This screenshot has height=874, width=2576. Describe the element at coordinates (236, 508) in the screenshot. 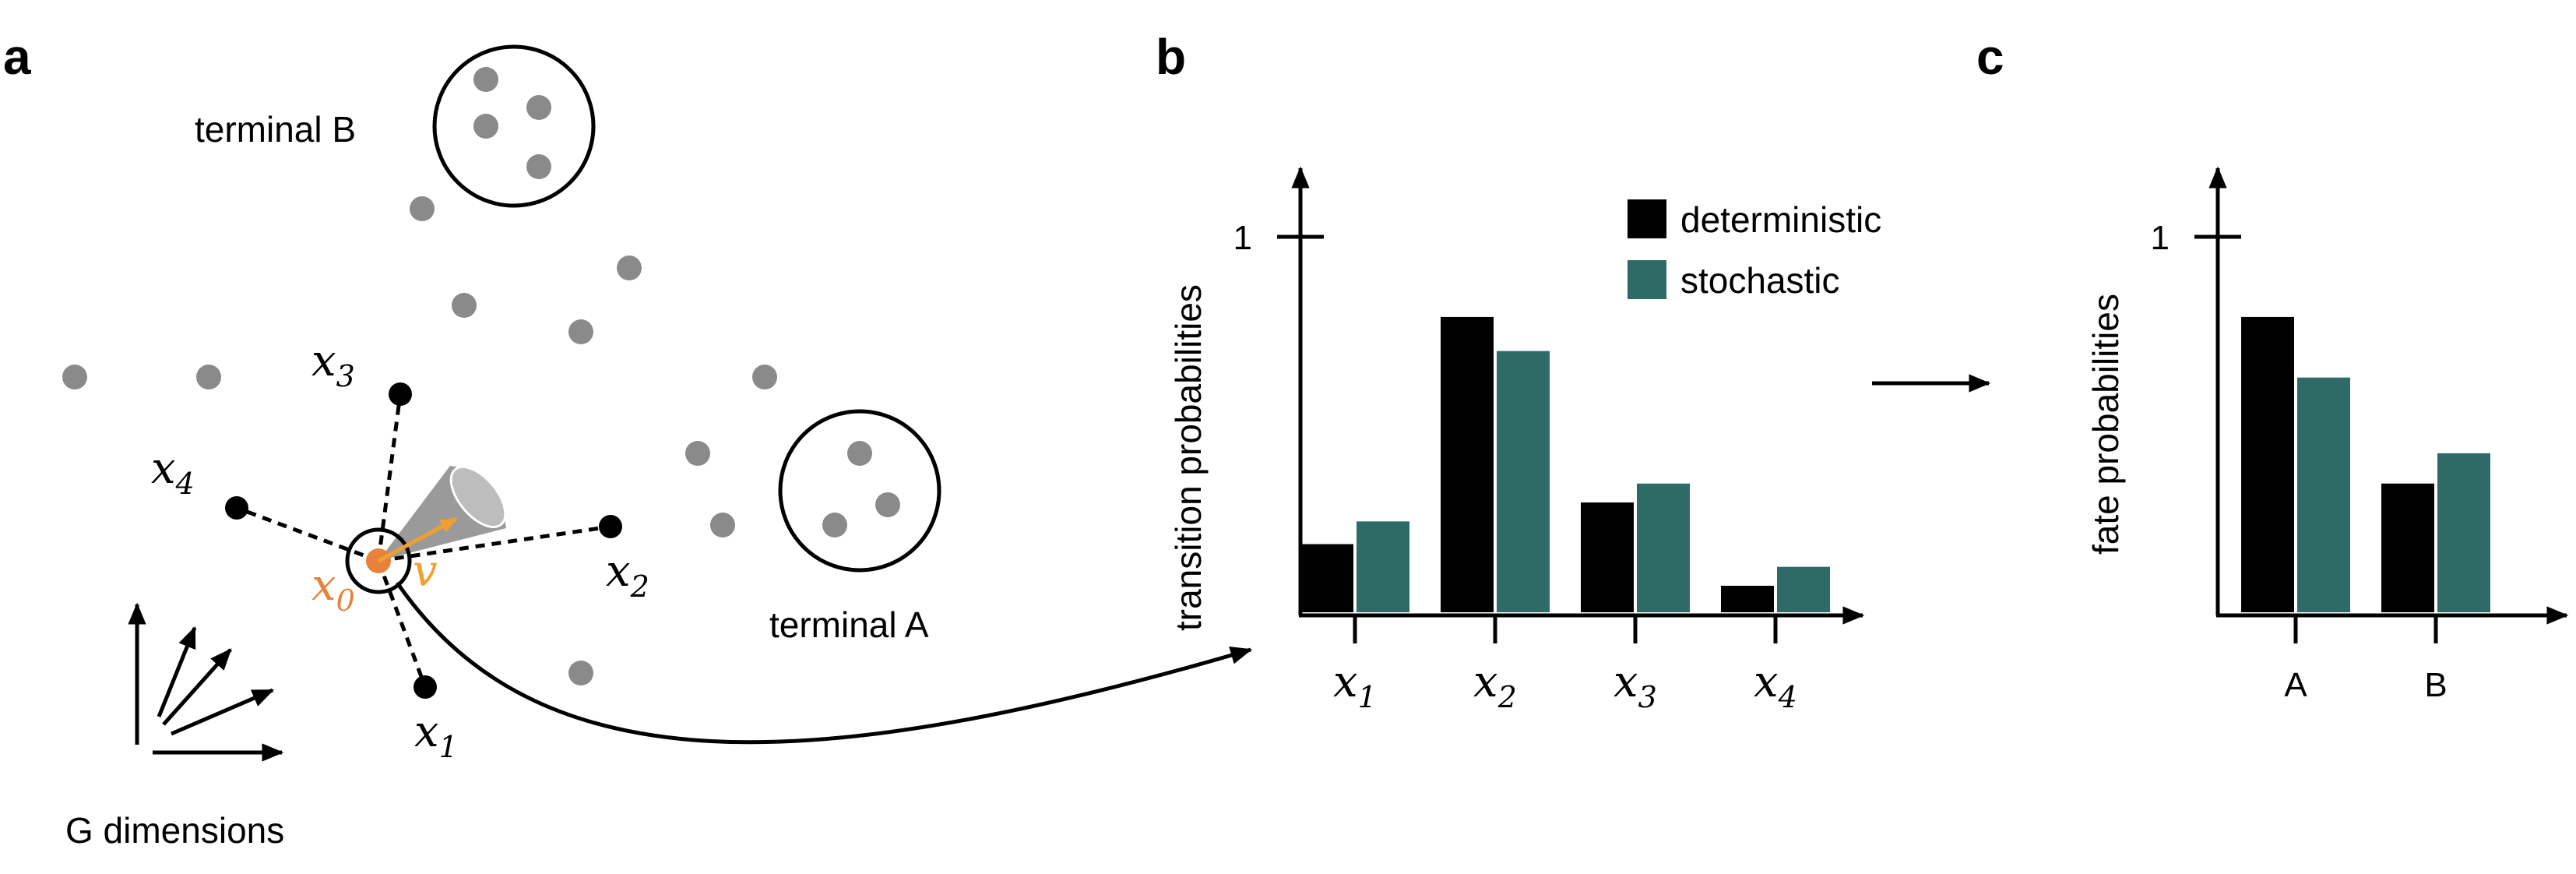

I see `neighbor-dot-x4` at that location.